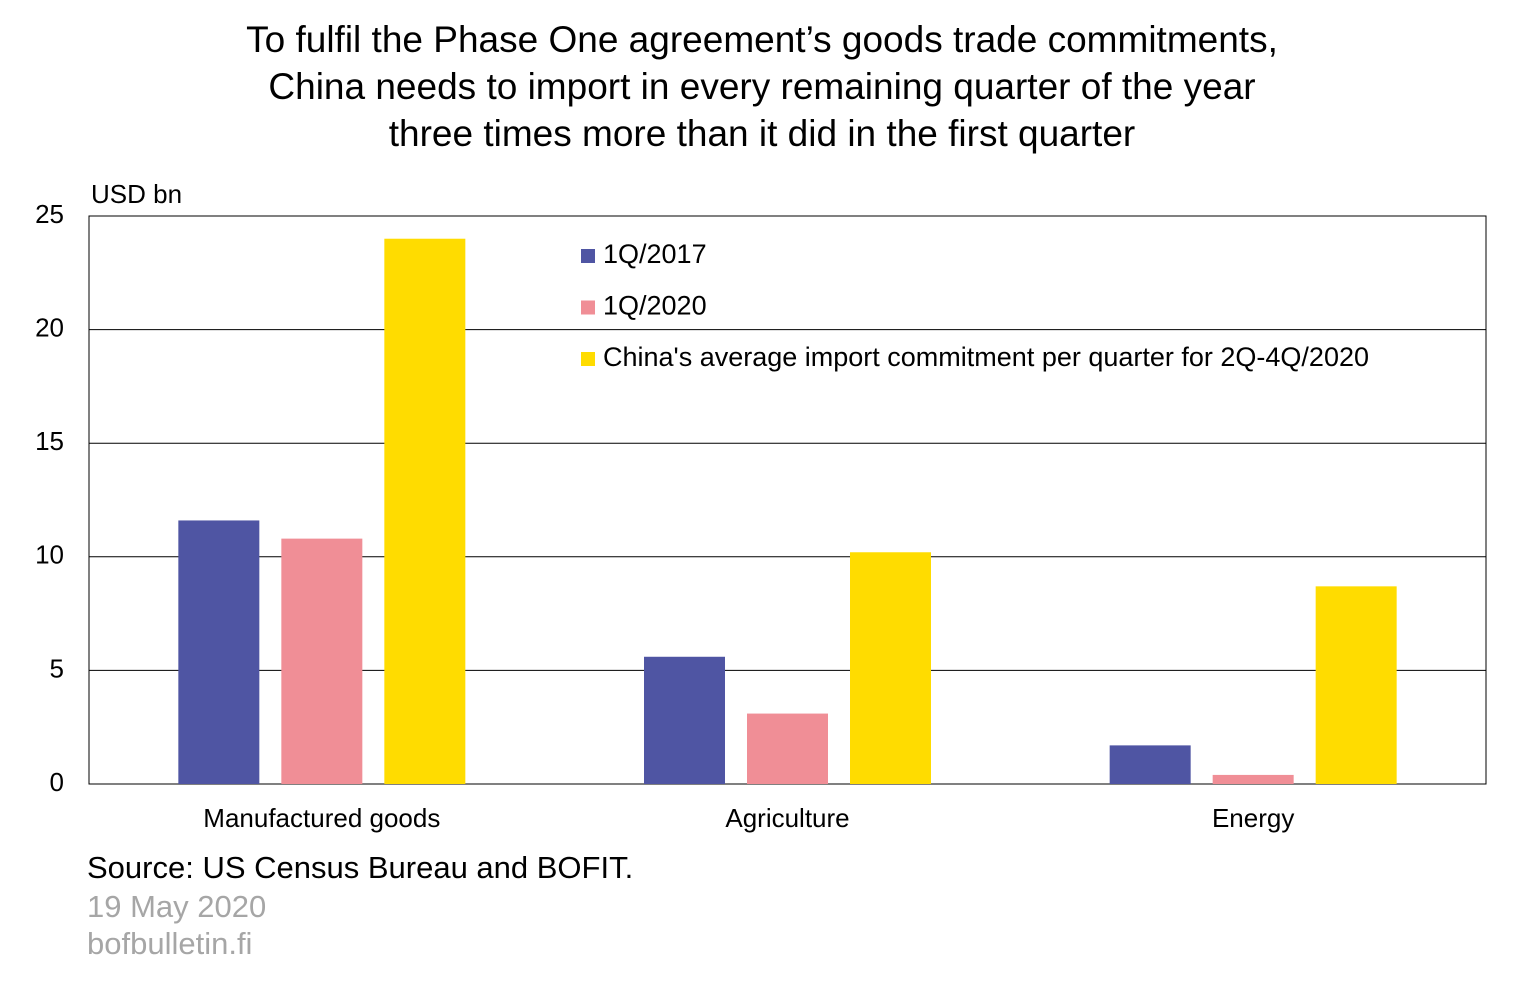 The image size is (1526, 995). I want to click on site: bofbulletin.fi, so click(169, 943).